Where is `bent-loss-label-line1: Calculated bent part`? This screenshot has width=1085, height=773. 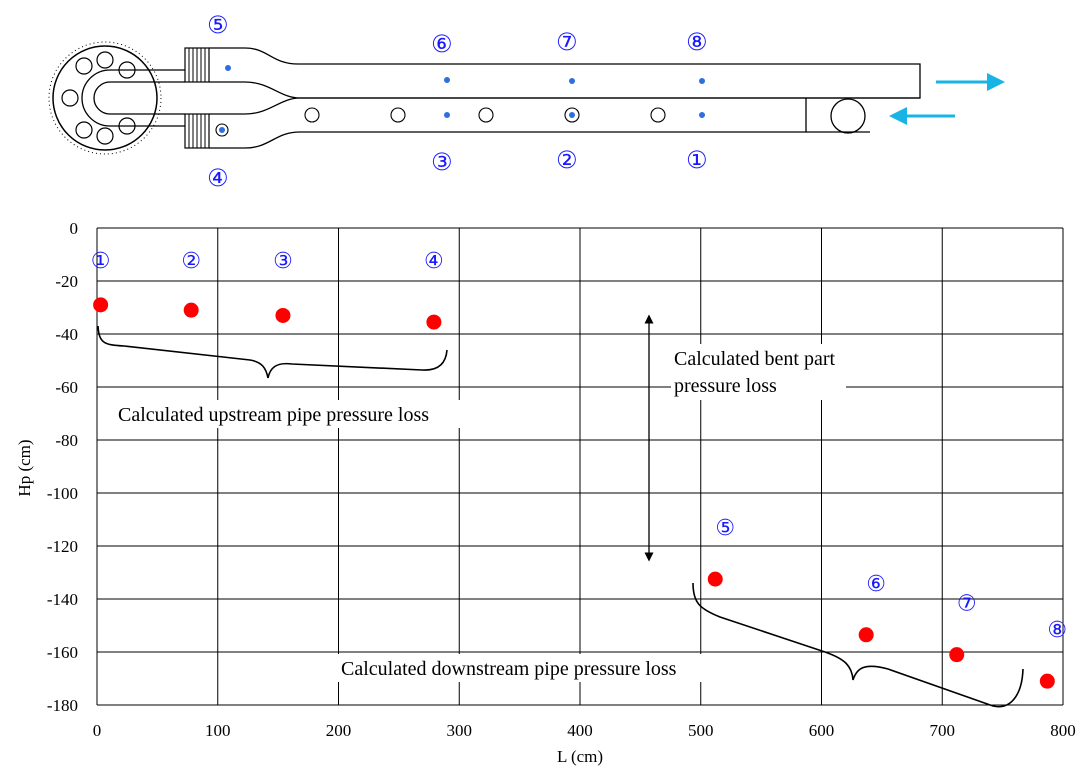
bent-loss-label-line1: Calculated bent part is located at coordinates (754, 359).